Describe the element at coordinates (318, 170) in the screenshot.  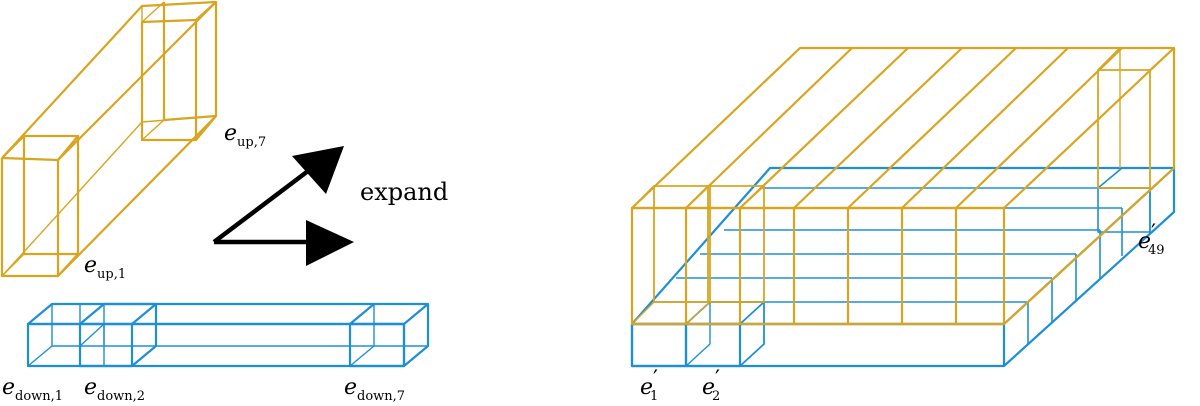
I see `arrow-head-diag` at that location.